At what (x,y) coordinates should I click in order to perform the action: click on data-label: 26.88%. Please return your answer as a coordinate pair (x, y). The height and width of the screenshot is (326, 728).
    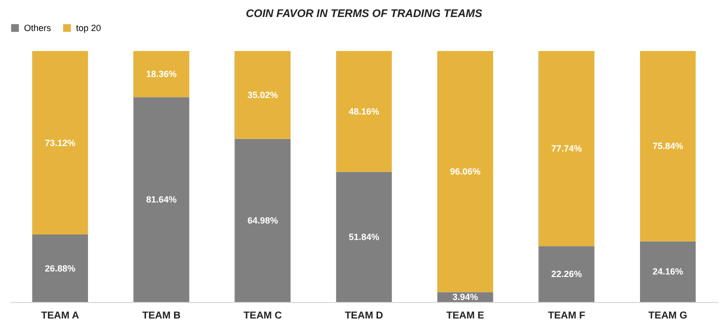
    Looking at the image, I should click on (60, 268).